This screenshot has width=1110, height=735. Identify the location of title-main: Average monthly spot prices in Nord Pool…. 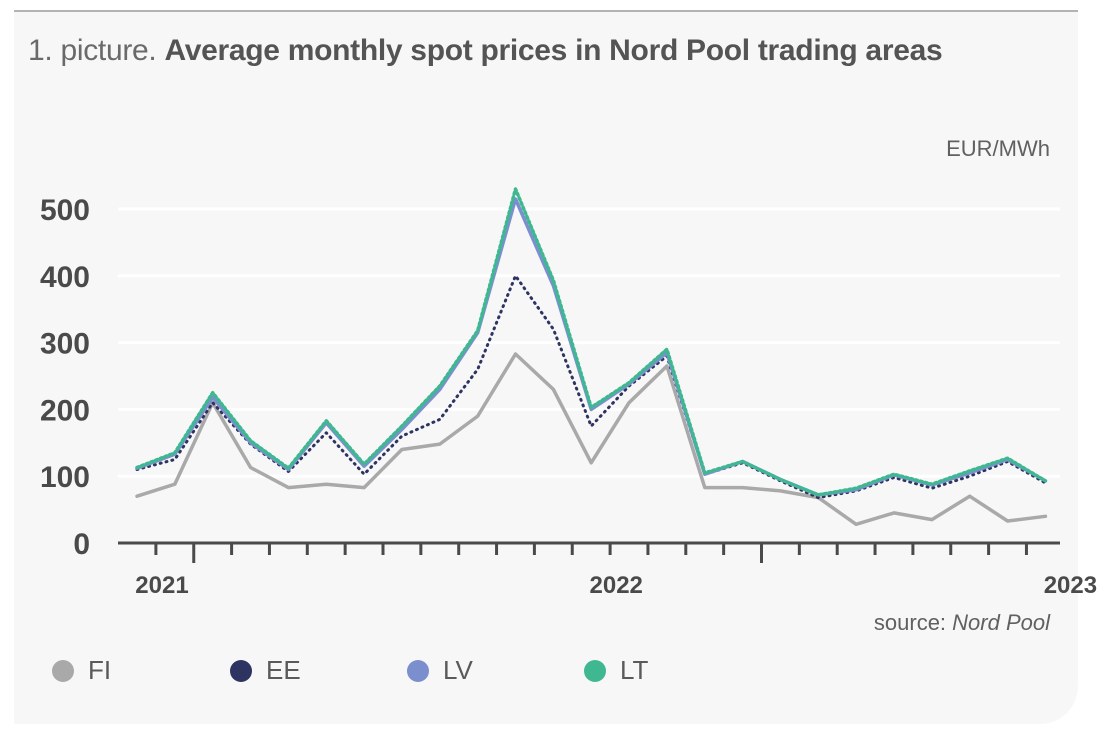
(553, 50).